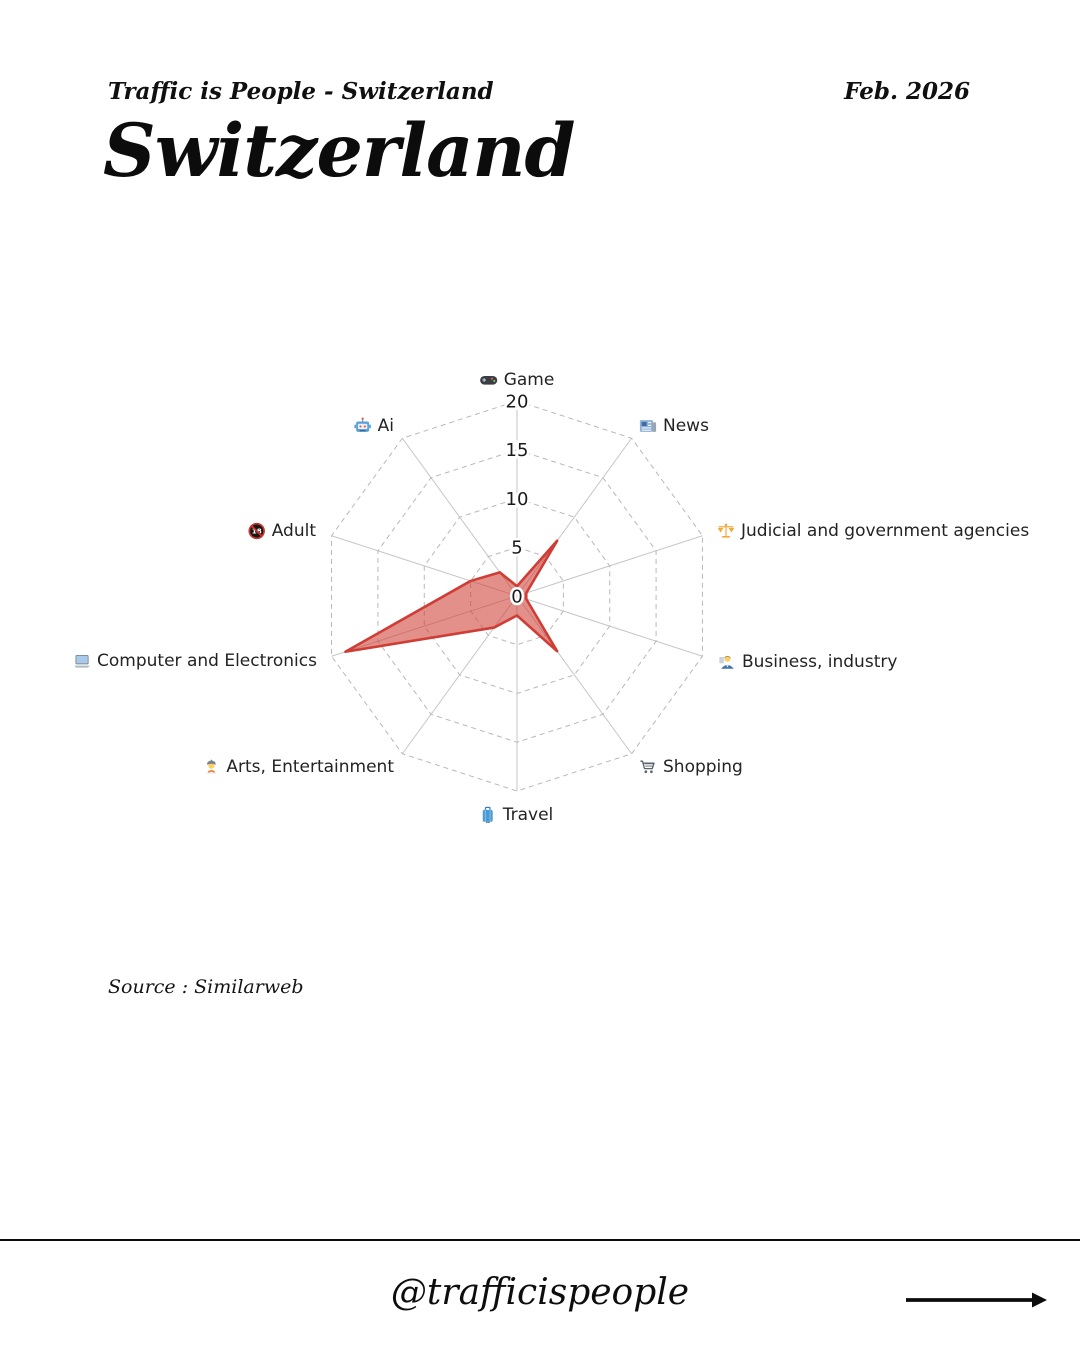 The image size is (1080, 1350). Describe the element at coordinates (873, 531) in the screenshot. I see `category-label-judicial-and-government-agencies: Judicial and government agencies` at that location.